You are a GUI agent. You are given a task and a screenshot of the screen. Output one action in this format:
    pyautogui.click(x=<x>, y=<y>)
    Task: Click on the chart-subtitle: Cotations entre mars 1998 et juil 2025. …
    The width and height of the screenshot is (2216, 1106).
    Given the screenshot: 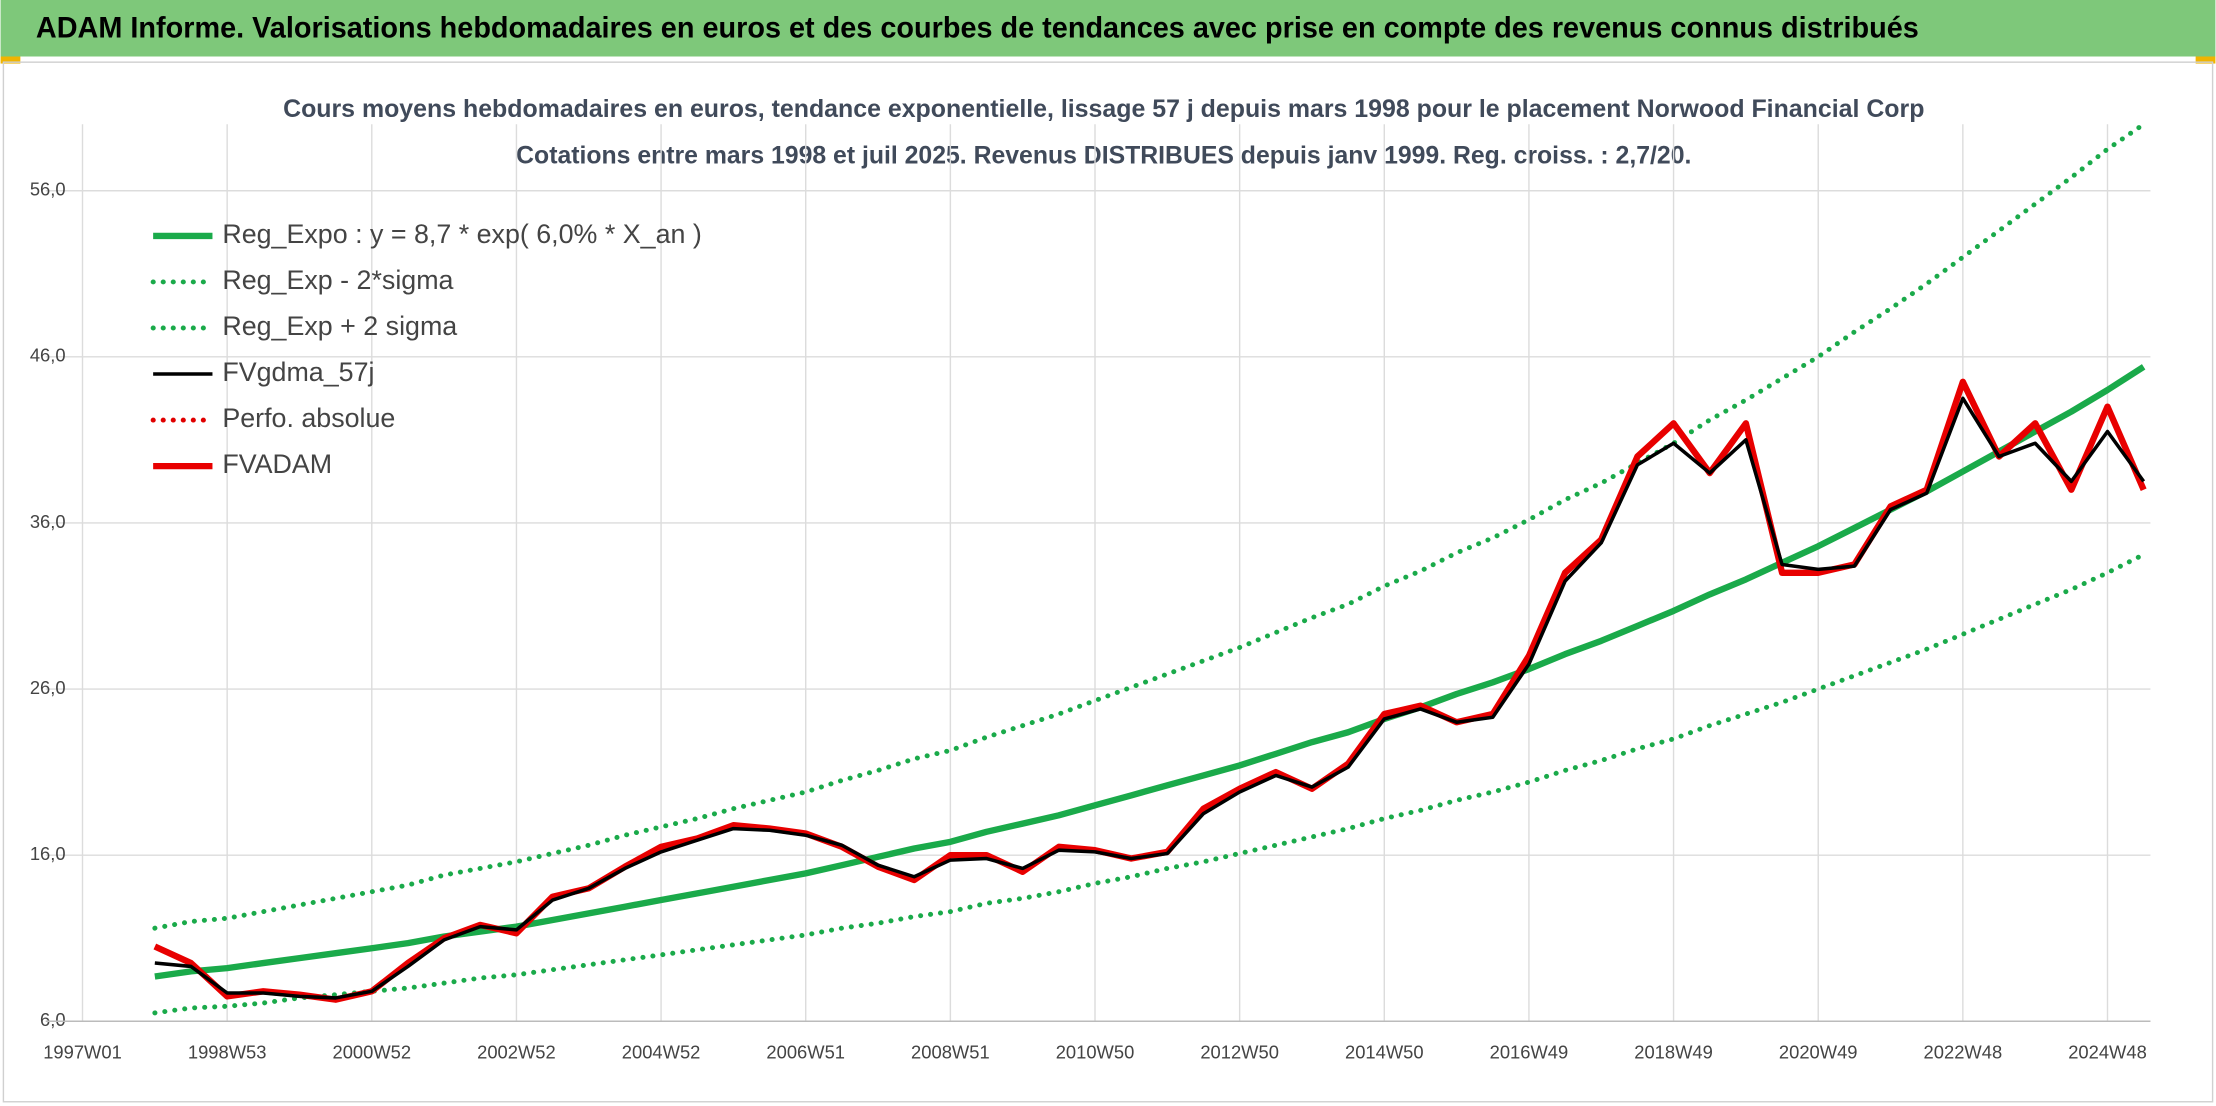 What is the action you would take?
    pyautogui.click(x=1103, y=156)
    